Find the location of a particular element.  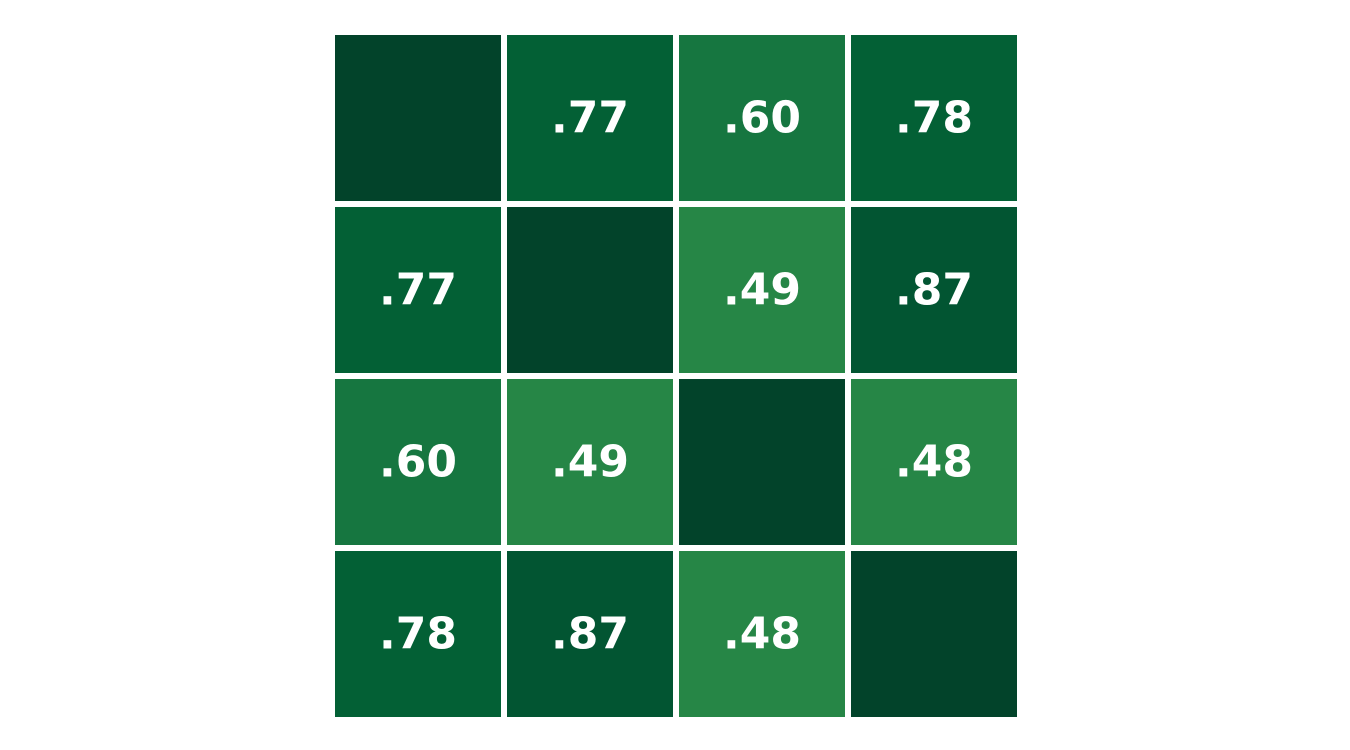

heatmap-cell-label-r1-c0: .77 is located at coordinates (418, 290).